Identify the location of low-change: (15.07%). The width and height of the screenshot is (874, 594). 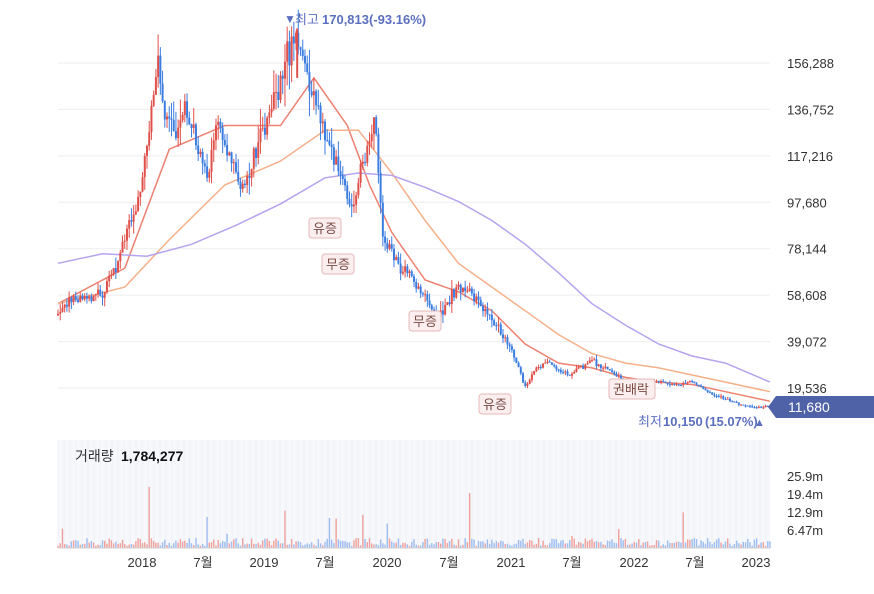
(731, 421).